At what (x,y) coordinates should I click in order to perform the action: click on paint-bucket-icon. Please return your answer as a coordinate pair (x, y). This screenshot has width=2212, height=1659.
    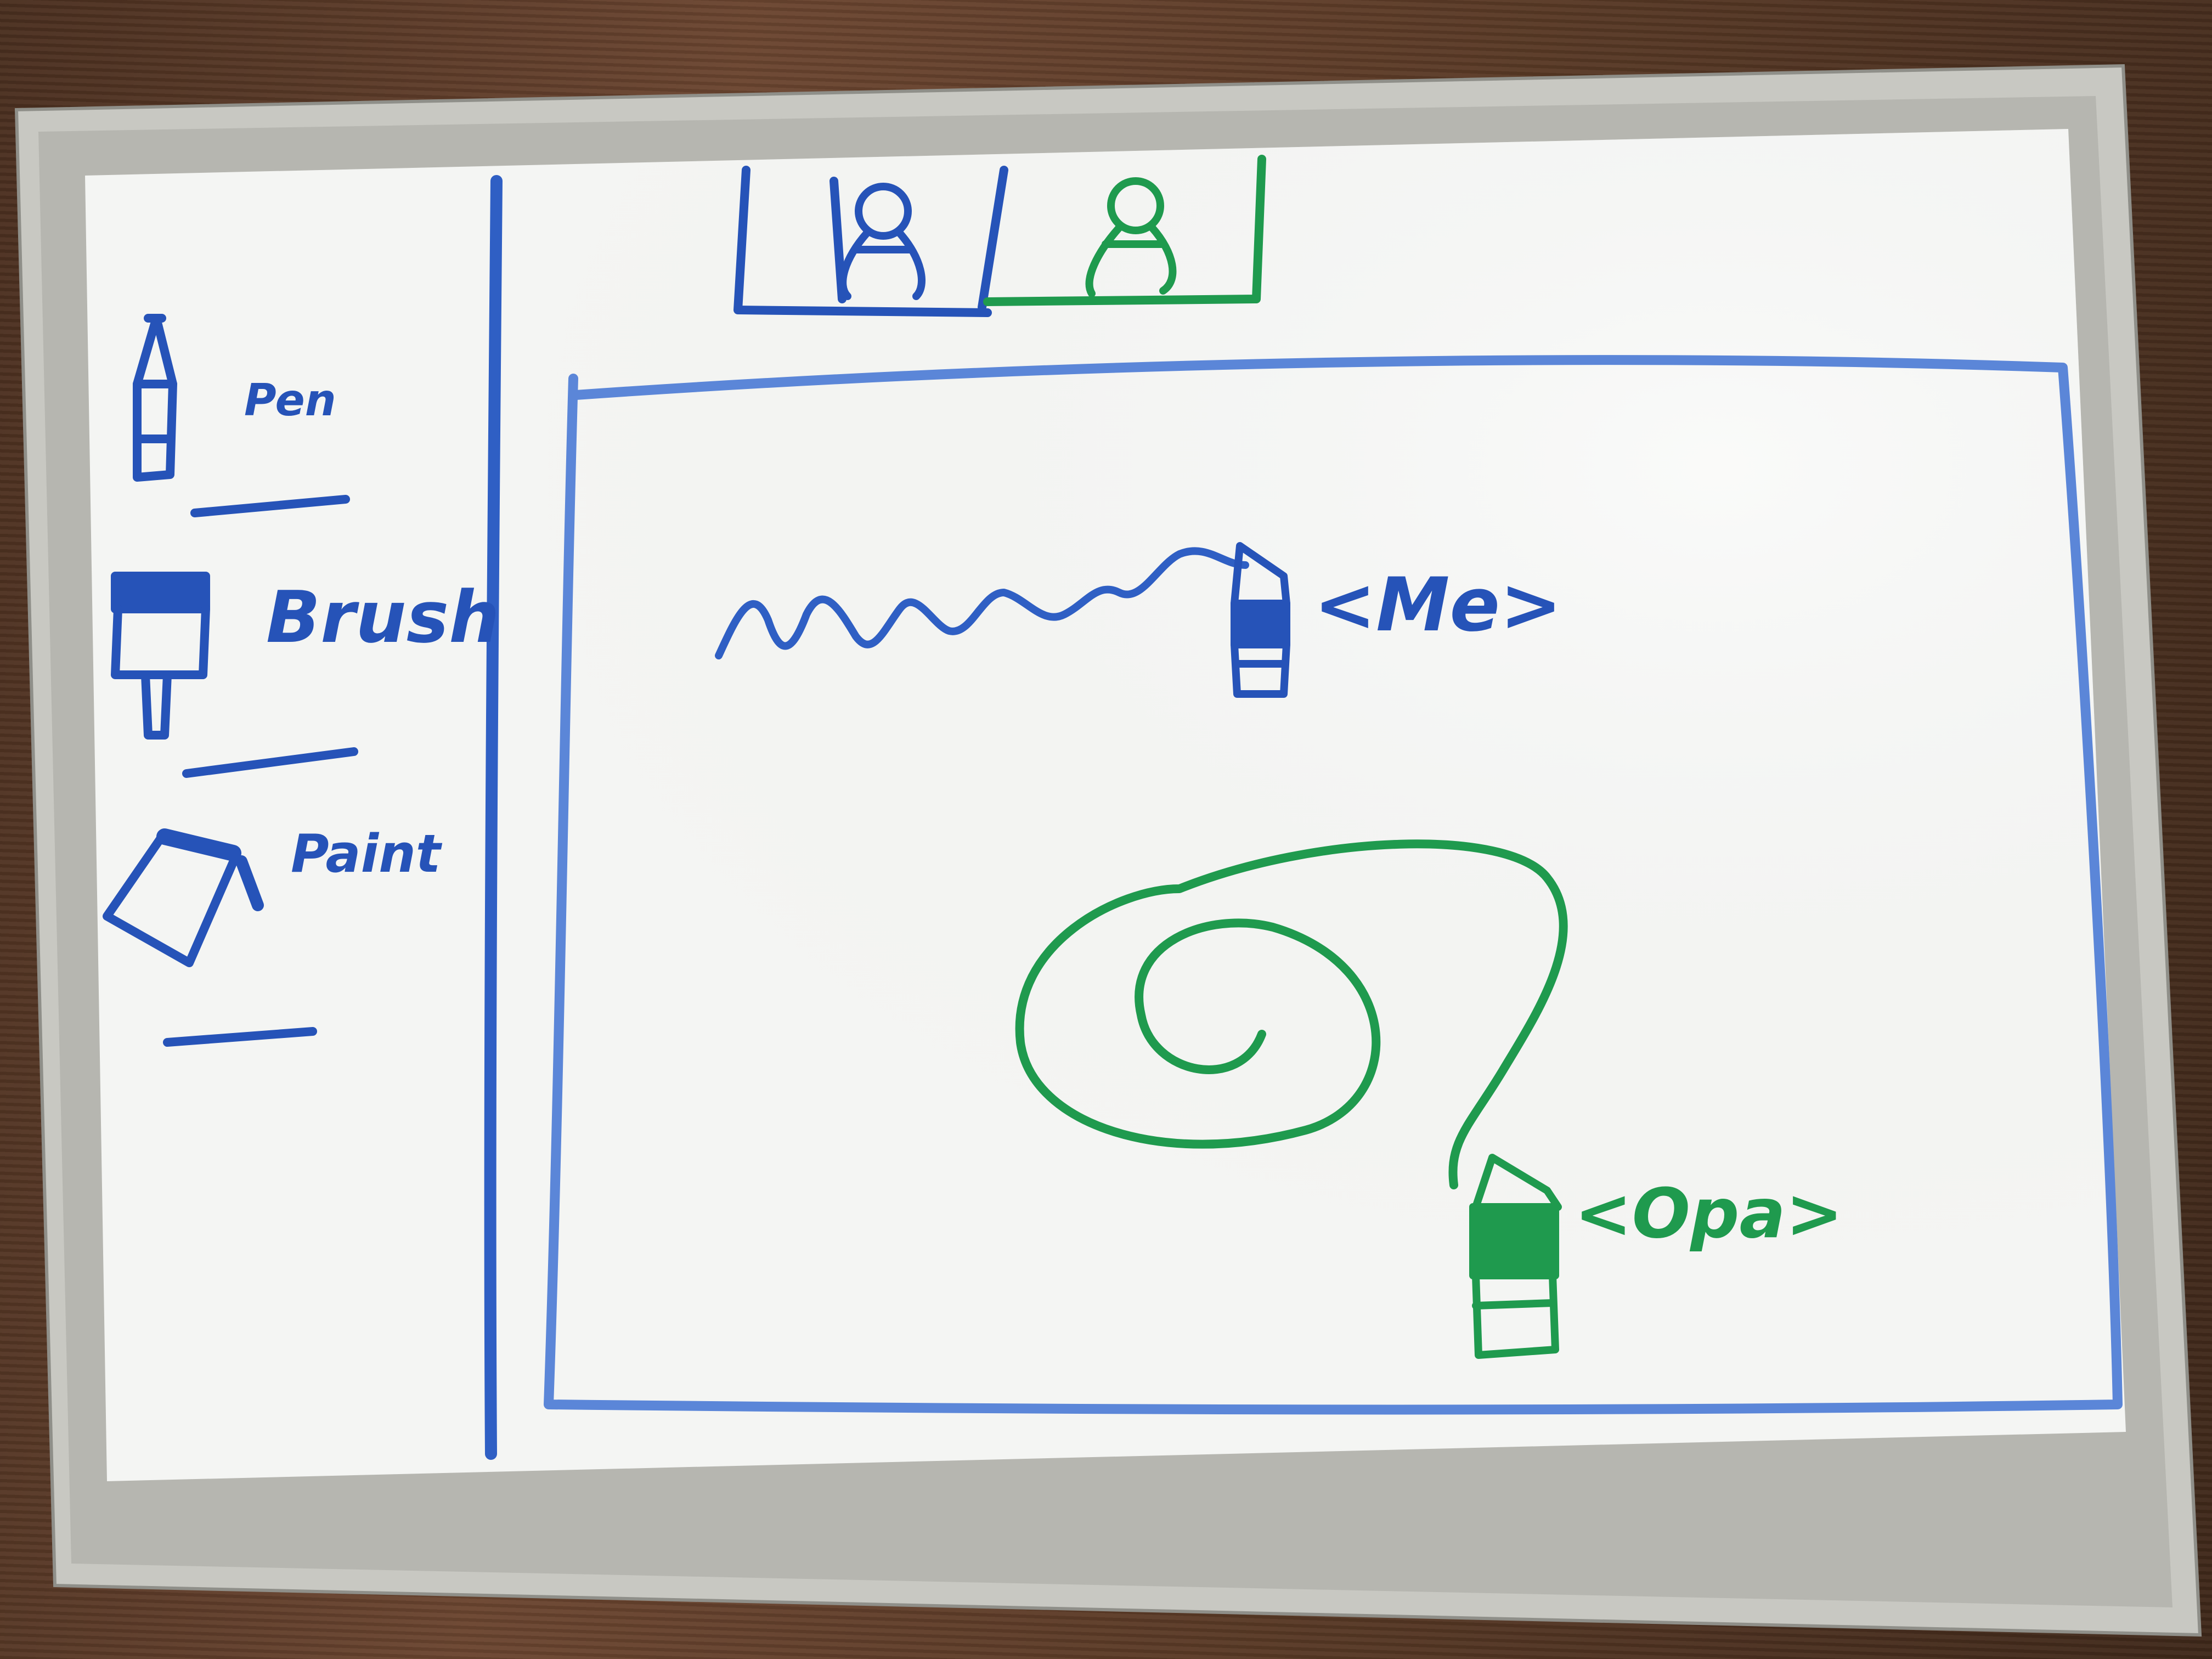
    Looking at the image, I should click on (183, 897).